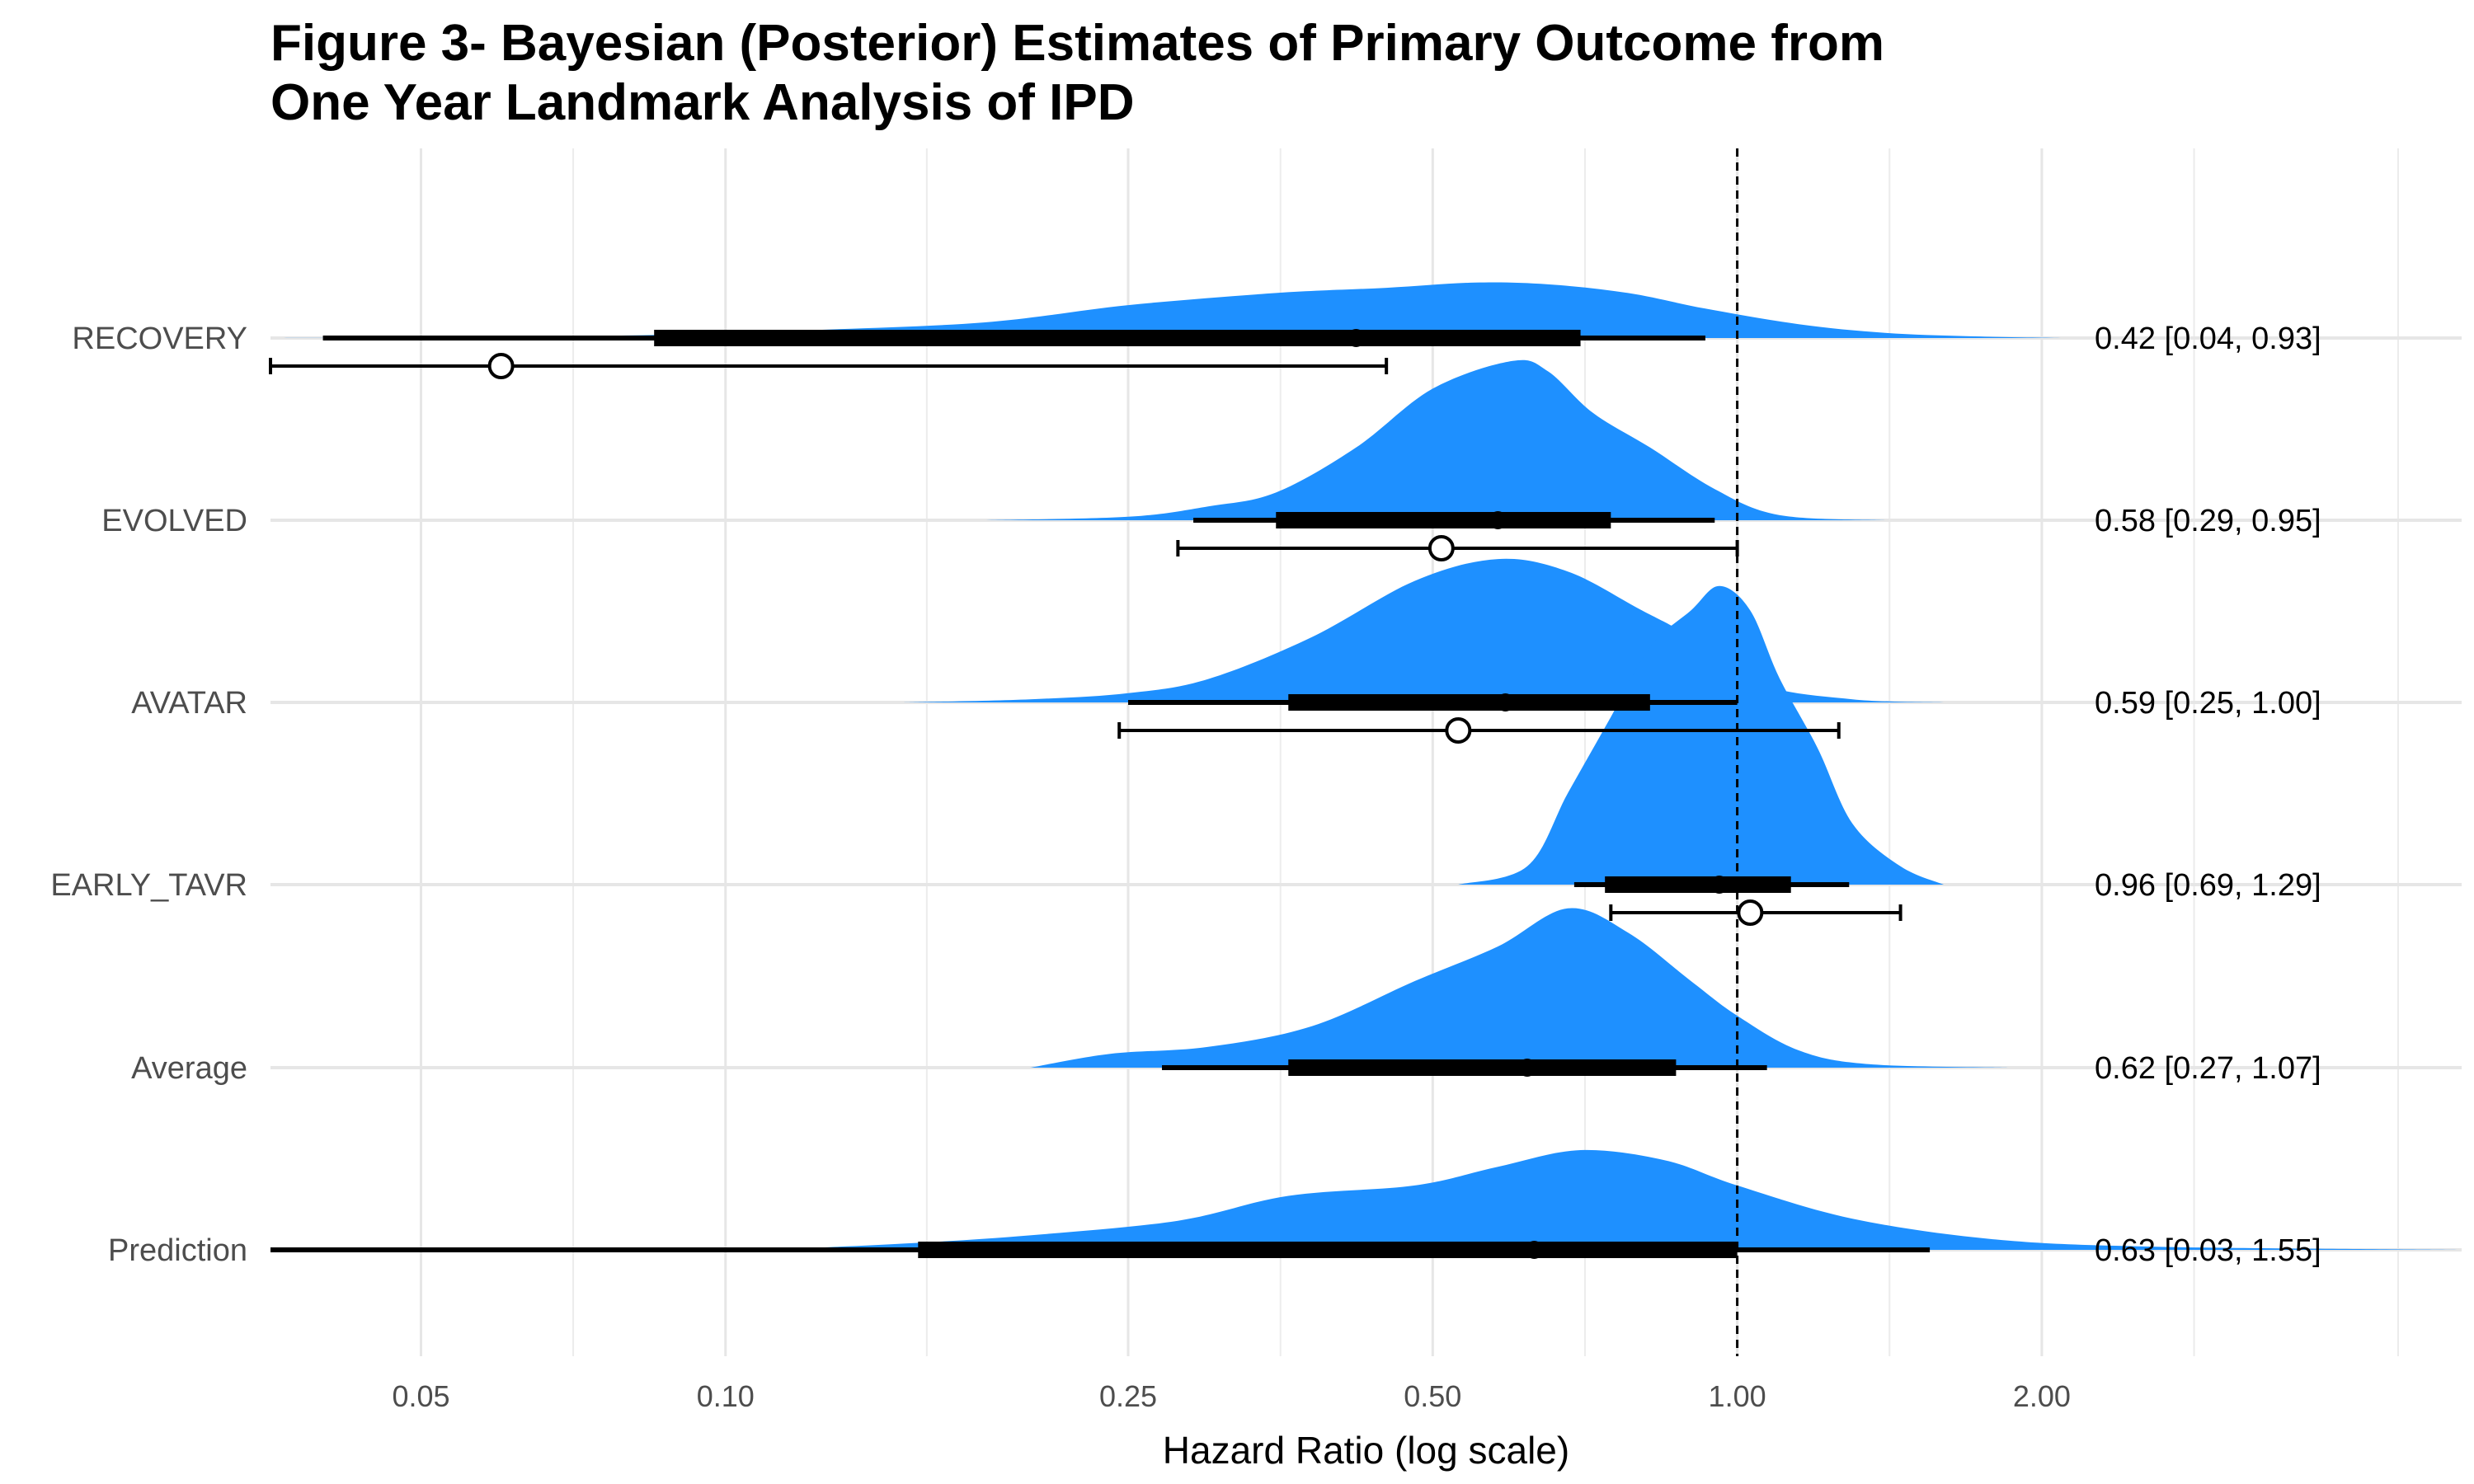 This screenshot has height=1484, width=2474. What do you see at coordinates (702, 102) in the screenshot?
I see `chart-title-line-2: One Year Landmark Analysis of IPD` at bounding box center [702, 102].